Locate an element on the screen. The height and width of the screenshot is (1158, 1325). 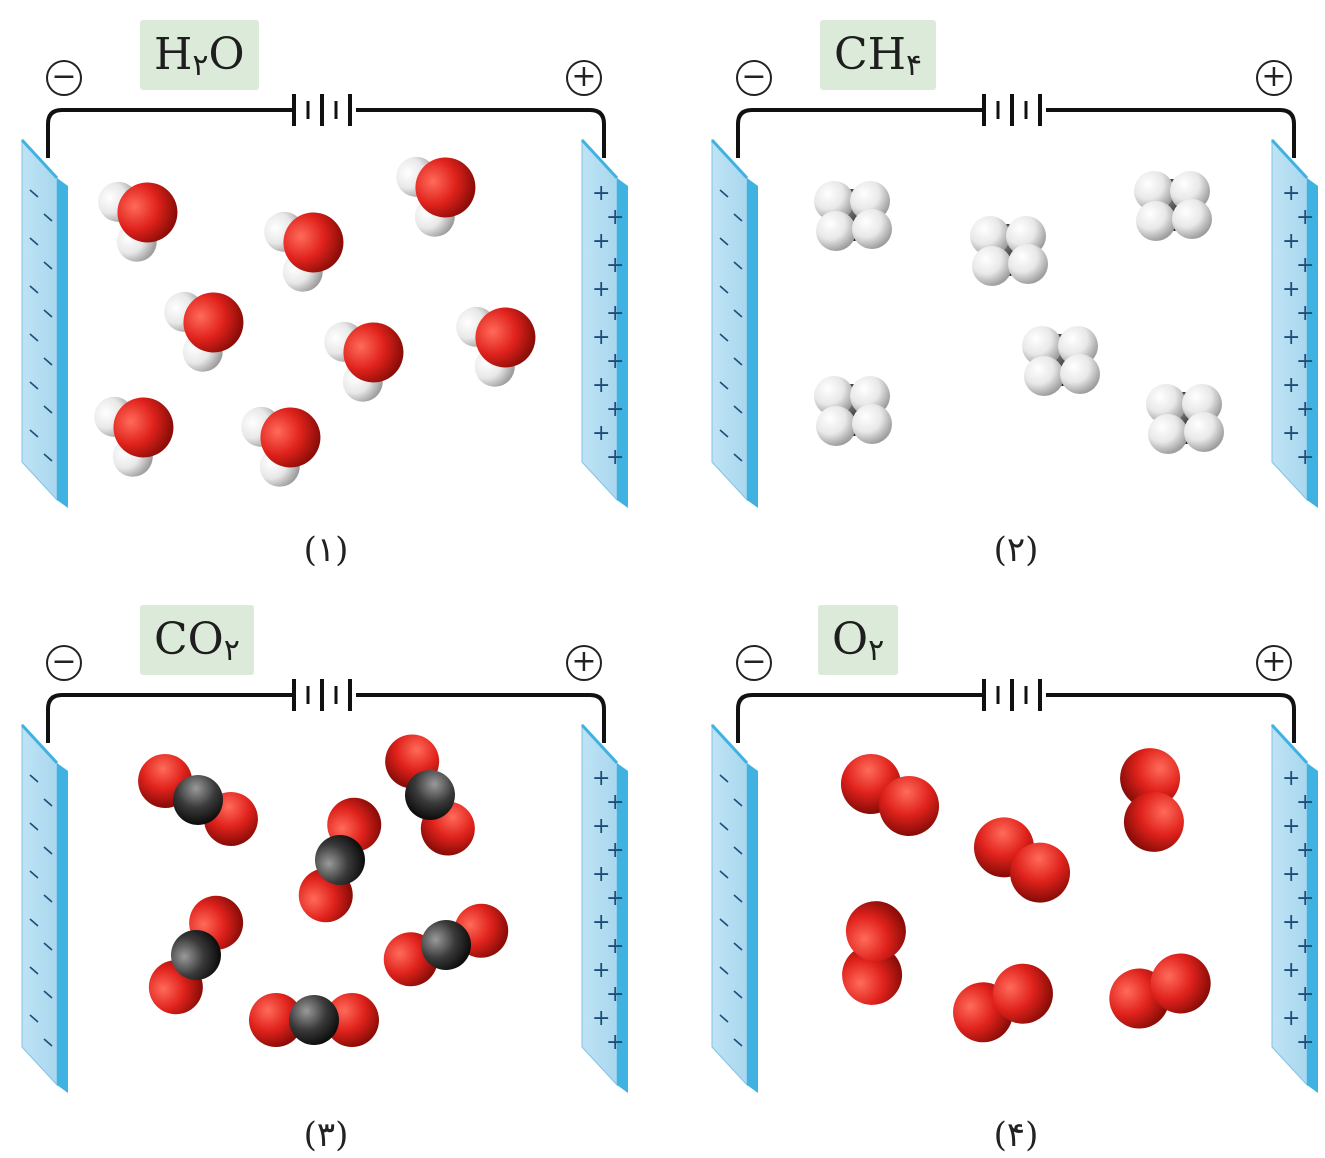
formula-label: H۲O is located at coordinates (199, 55).